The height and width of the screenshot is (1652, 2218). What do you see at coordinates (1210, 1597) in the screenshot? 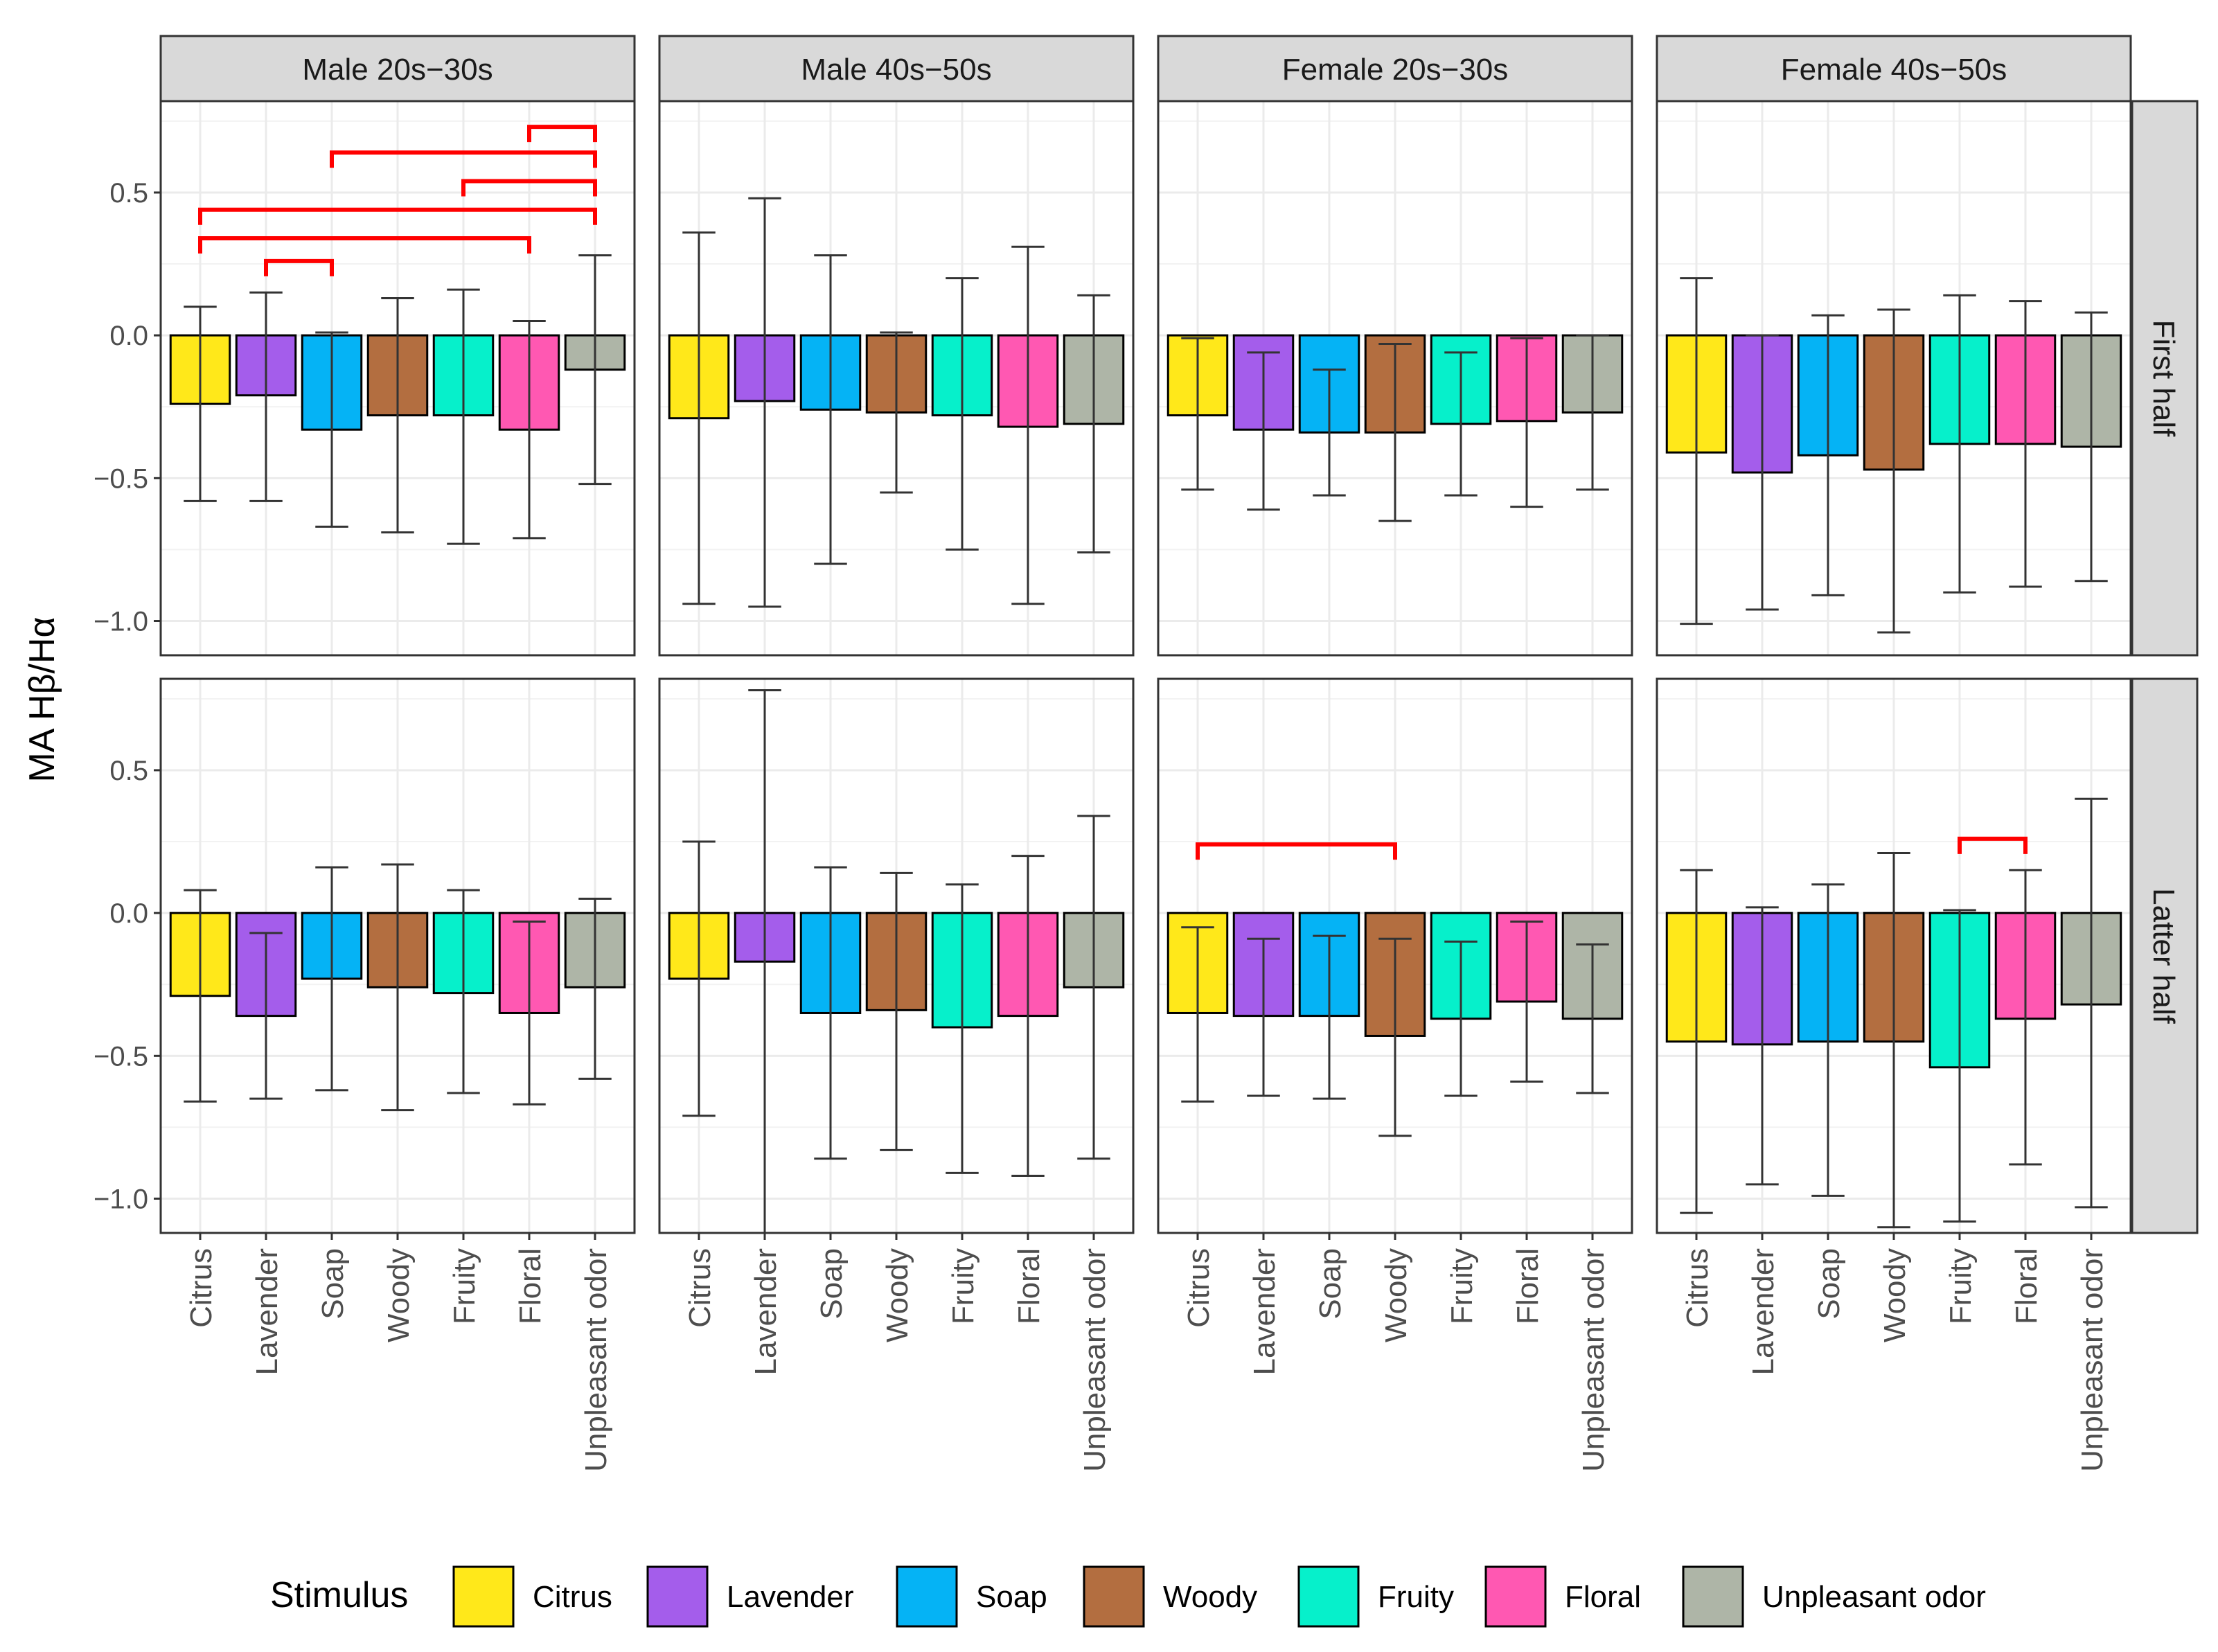
I see `legend-item-label: Woody` at bounding box center [1210, 1597].